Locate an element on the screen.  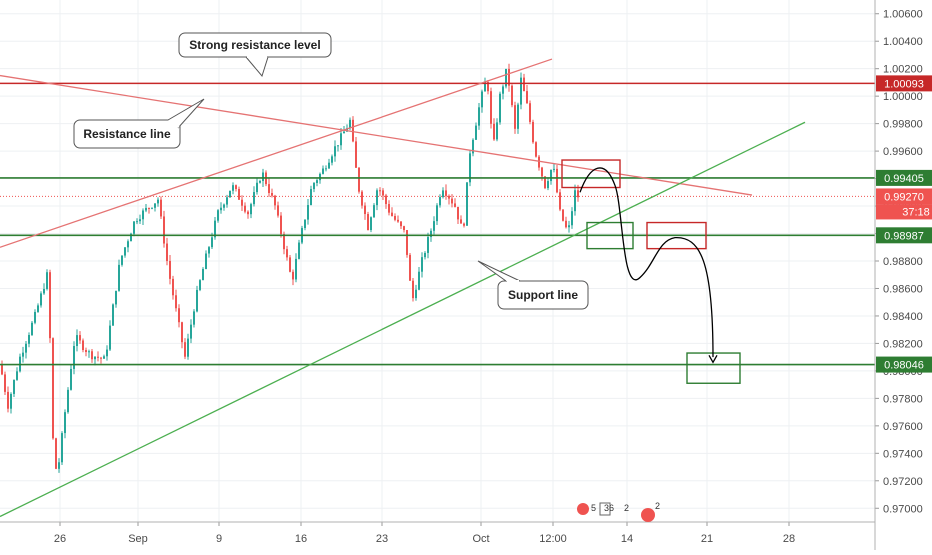
current-price-badge is located at coordinates (904, 196).